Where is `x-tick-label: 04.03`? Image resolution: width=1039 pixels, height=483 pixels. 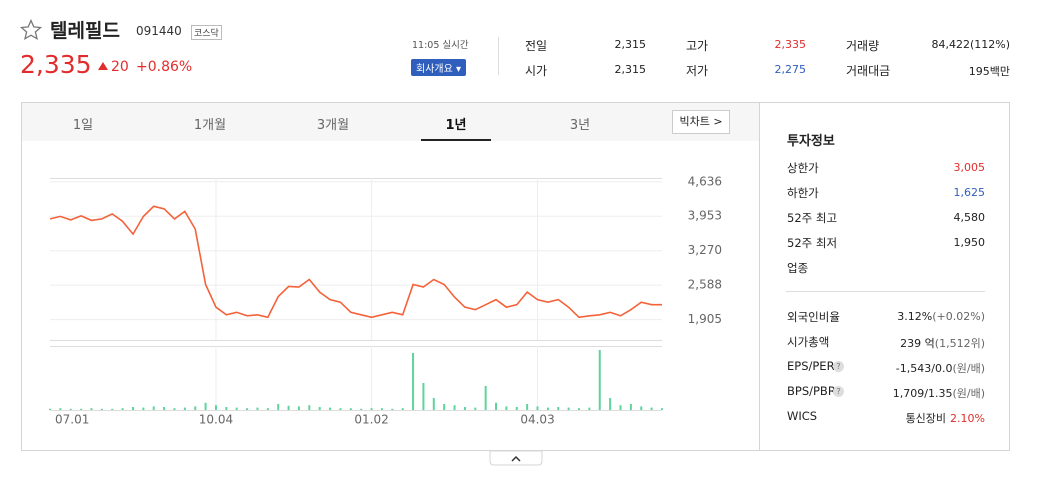 x-tick-label: 04.03 is located at coordinates (537, 420).